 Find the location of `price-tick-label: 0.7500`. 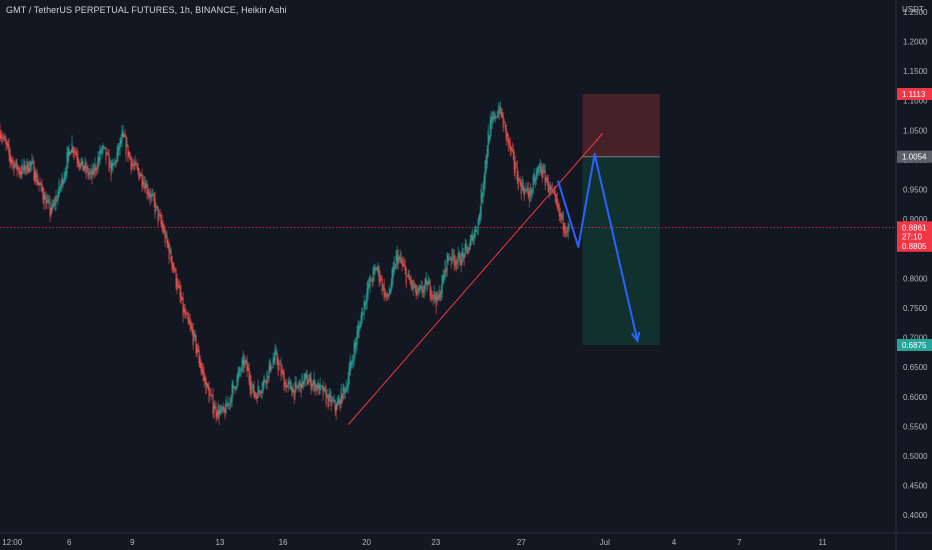

price-tick-label: 0.7500 is located at coordinates (915, 308).